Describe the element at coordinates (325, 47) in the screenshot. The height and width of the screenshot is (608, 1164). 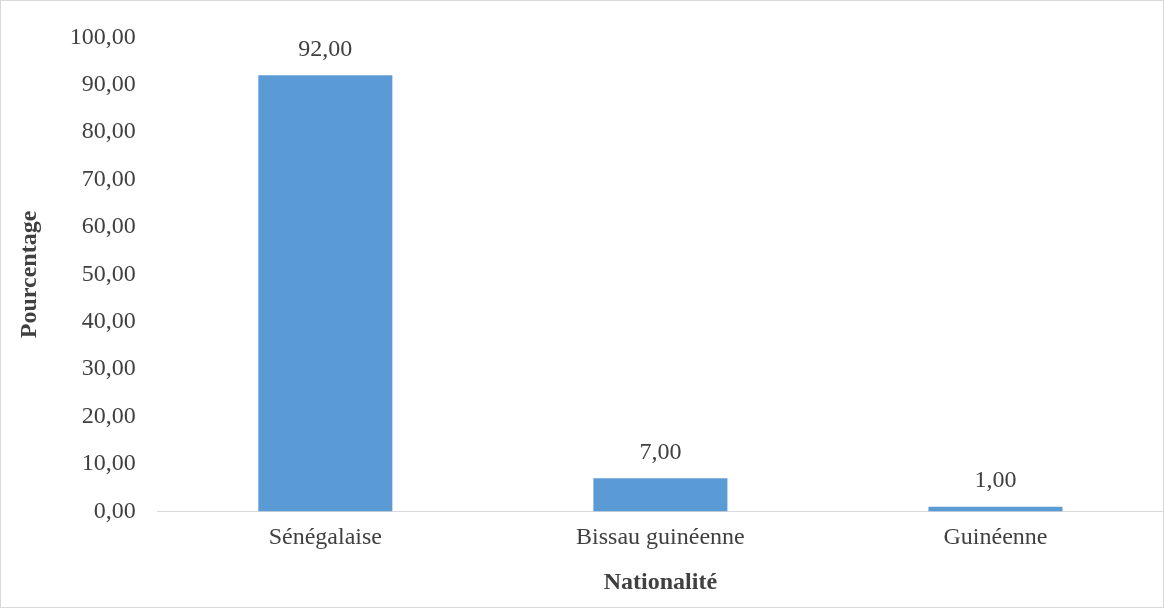
I see `data-label: 92,00` at that location.